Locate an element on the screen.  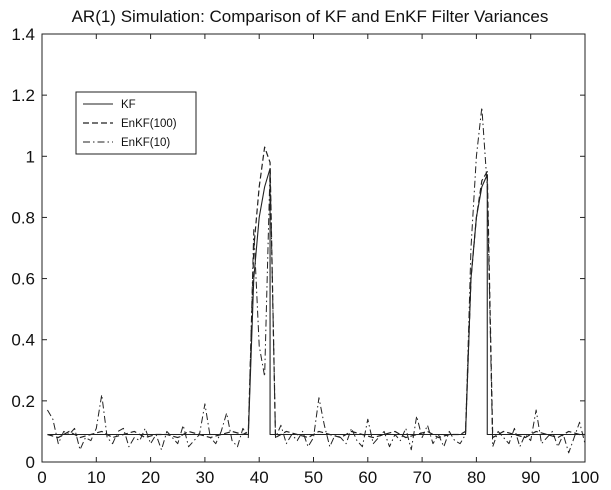
x-tick-label: 100 is located at coordinates (585, 477).